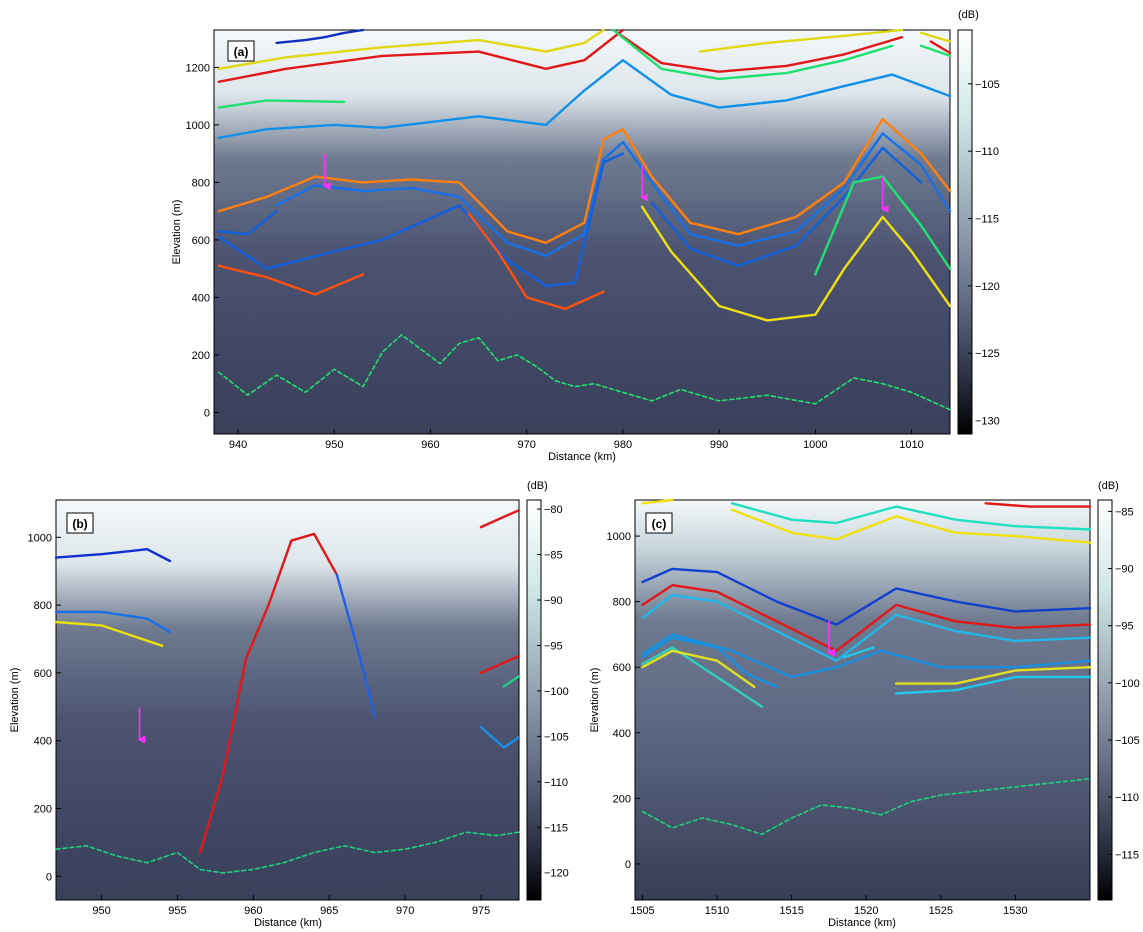 The width and height of the screenshot is (1143, 932). Describe the element at coordinates (1108, 486) in the screenshot. I see `panel-c-colorbar-unit: (dB)` at that location.